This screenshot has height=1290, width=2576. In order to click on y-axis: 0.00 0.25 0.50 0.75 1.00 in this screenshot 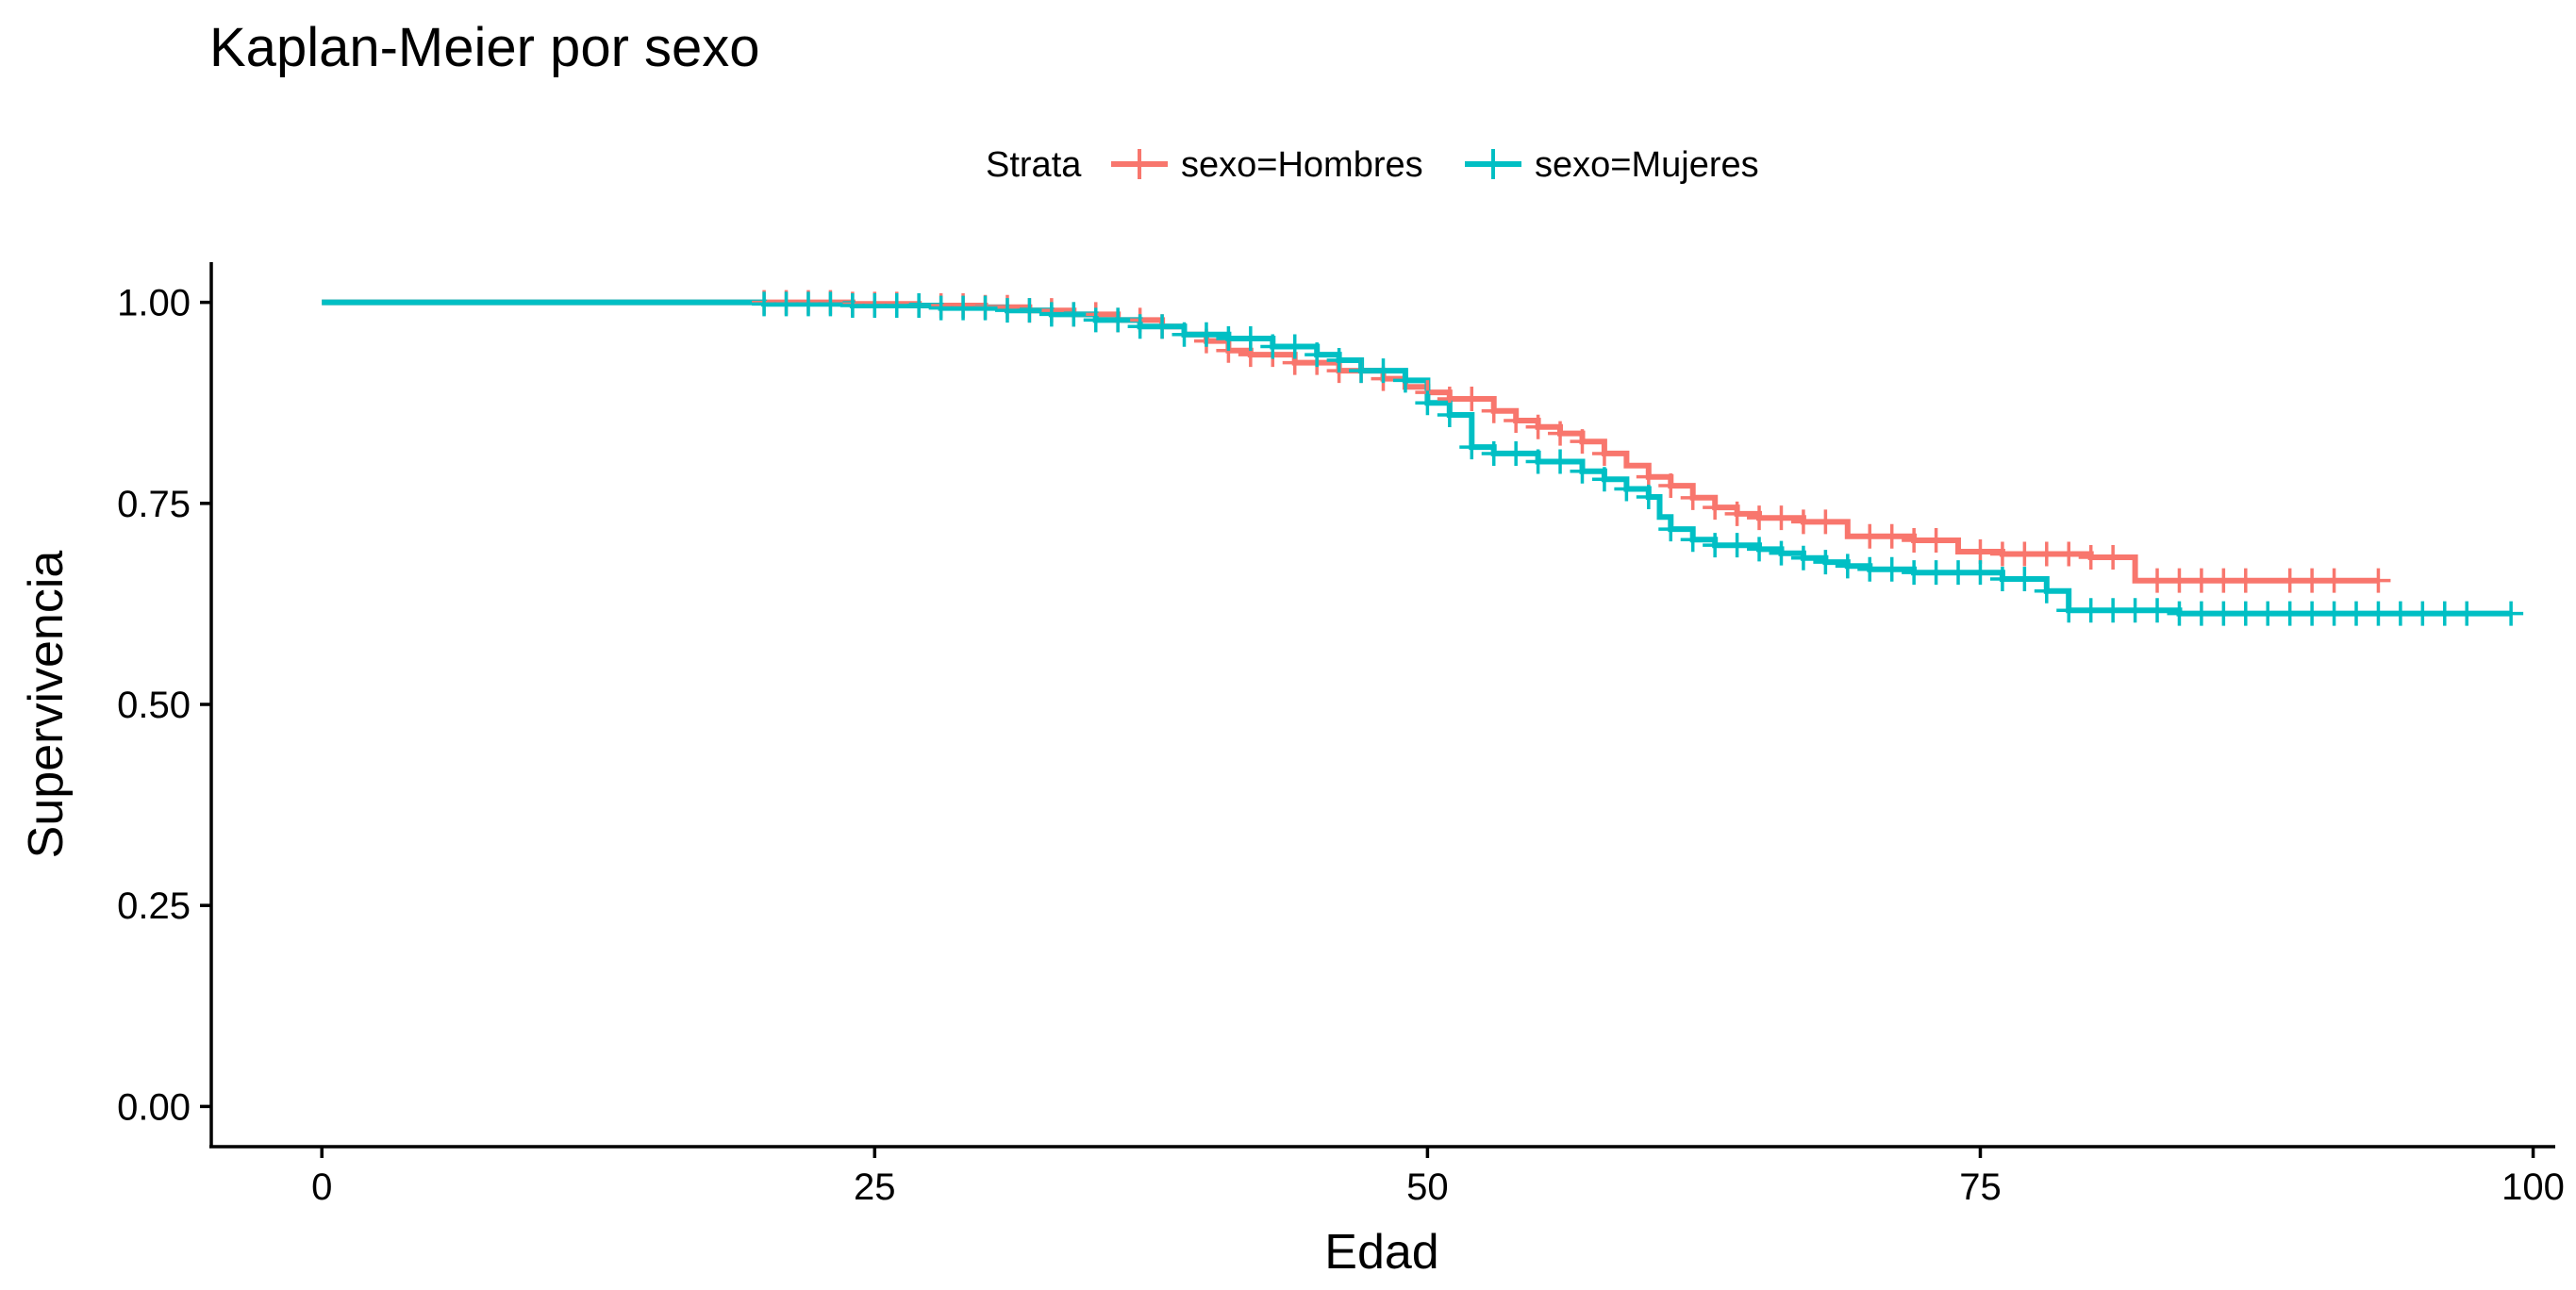, I will do `click(165, 704)`.